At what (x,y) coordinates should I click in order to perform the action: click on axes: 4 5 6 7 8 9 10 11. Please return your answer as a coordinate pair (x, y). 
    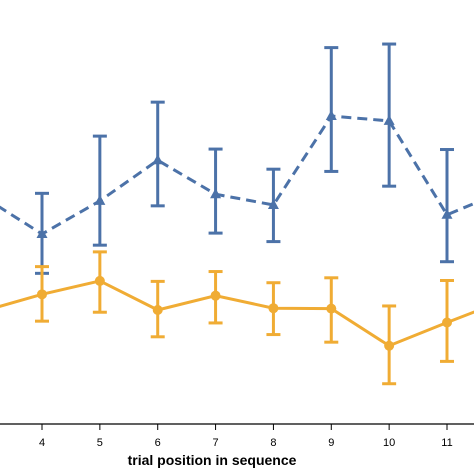
    Looking at the image, I should click on (237, 436).